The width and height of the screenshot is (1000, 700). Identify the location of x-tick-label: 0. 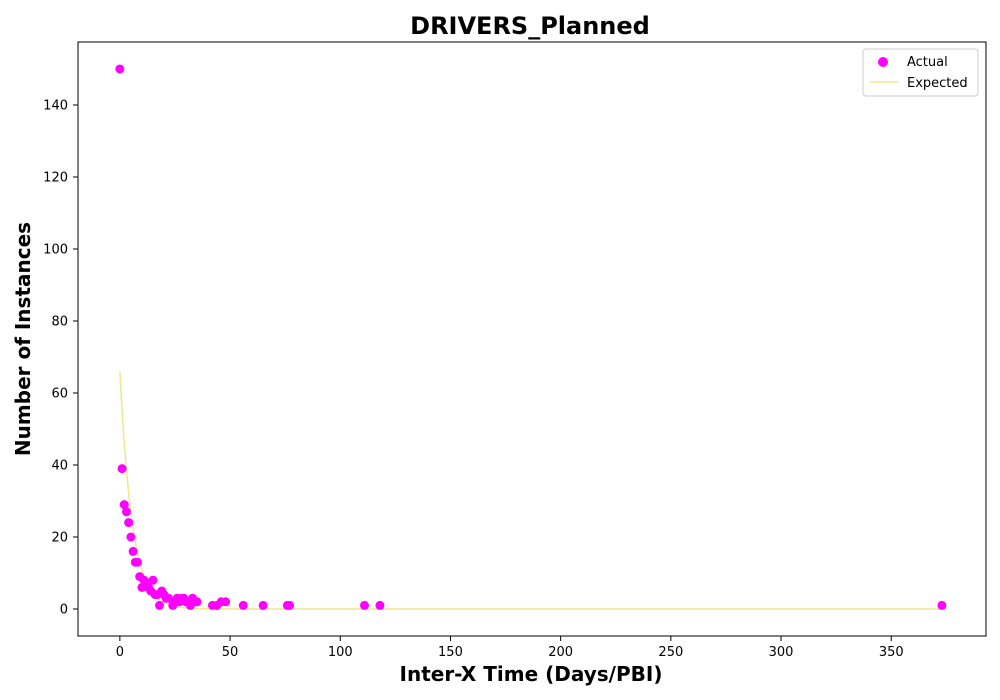
(120, 652).